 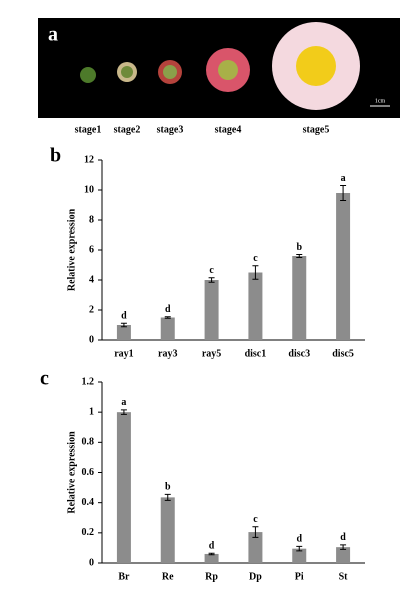 What do you see at coordinates (228, 129) in the screenshot?
I see `stage-label: stage4` at bounding box center [228, 129].